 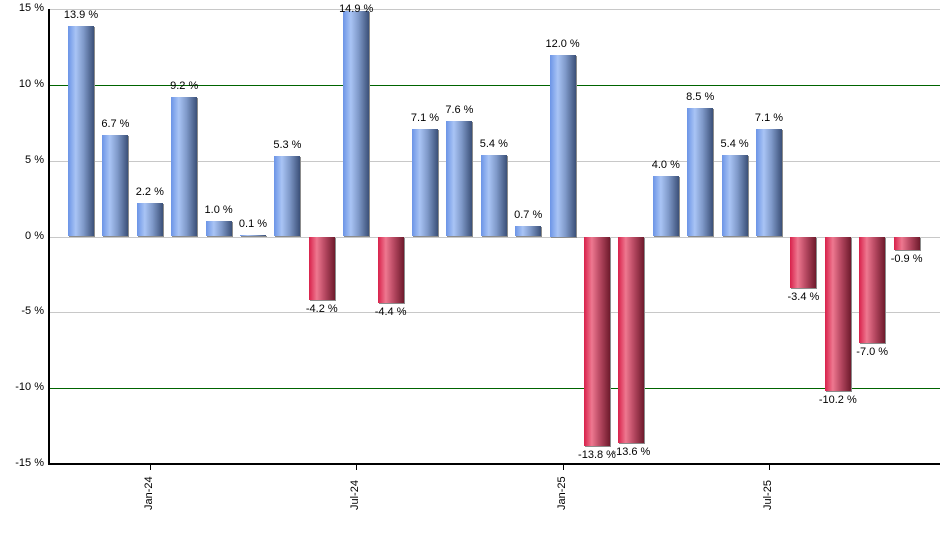 What do you see at coordinates (29, 463) in the screenshot?
I see `y-tick-label: -15 %` at bounding box center [29, 463].